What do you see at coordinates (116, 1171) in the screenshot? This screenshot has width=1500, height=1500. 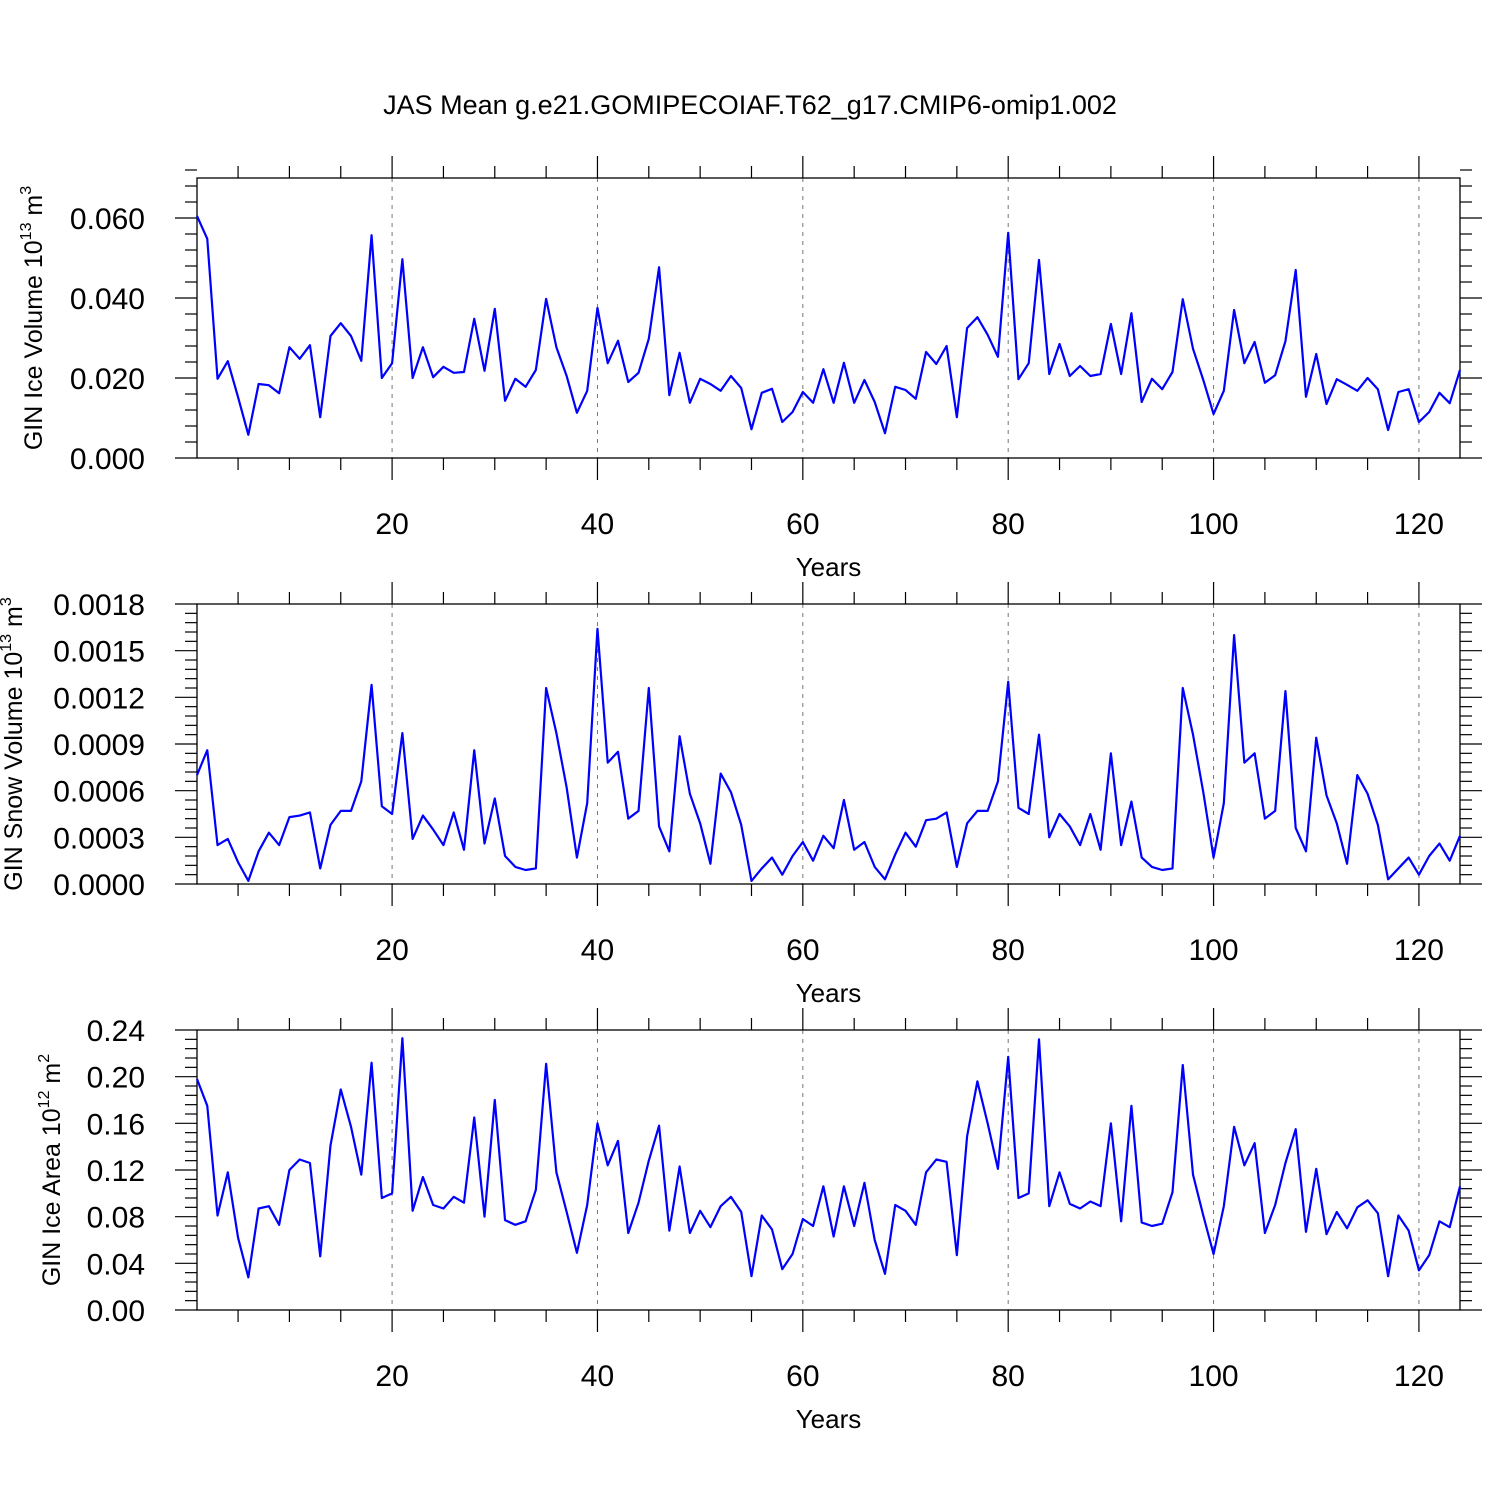 I see `y-tick-label: 0.12` at bounding box center [116, 1171].